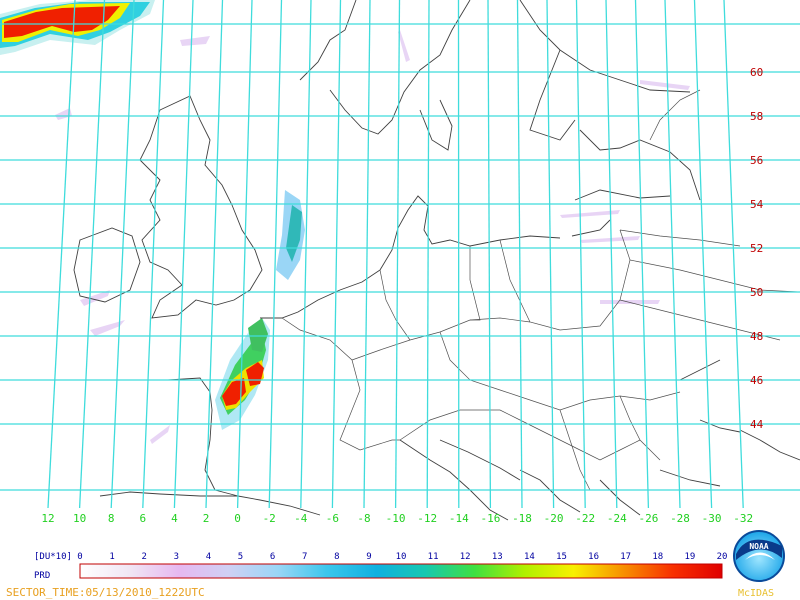 This screenshot has width=800, height=600. Describe the element at coordinates (332, 518) in the screenshot. I see `longitude-label: -6` at that location.